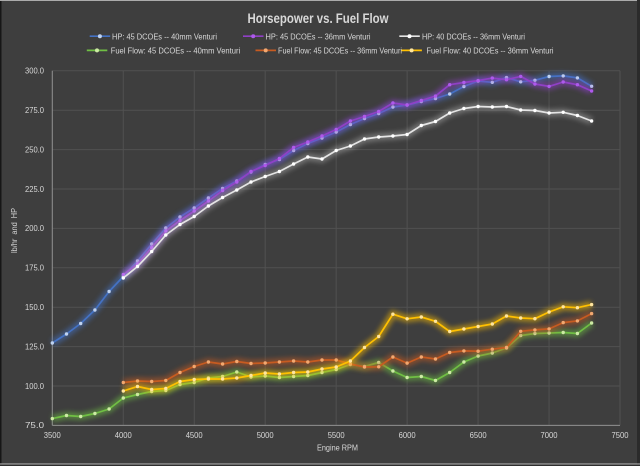  What do you see at coordinates (478, 435) in the screenshot?
I see `svg-text: 6500` at bounding box center [478, 435].